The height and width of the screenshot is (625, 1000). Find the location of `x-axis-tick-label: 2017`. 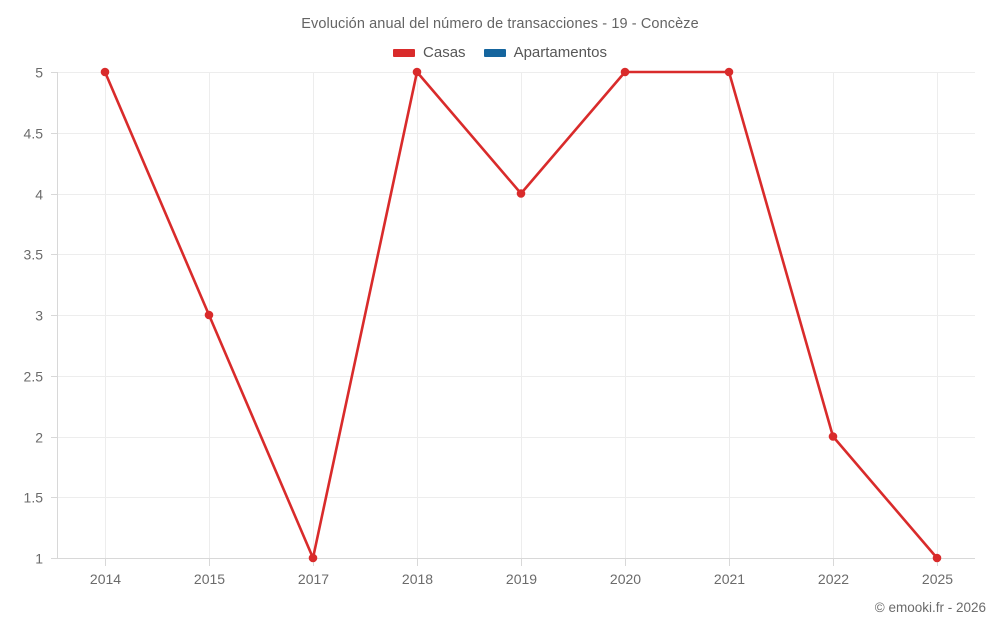

x-axis-tick-label: 2017 is located at coordinates (313, 579).